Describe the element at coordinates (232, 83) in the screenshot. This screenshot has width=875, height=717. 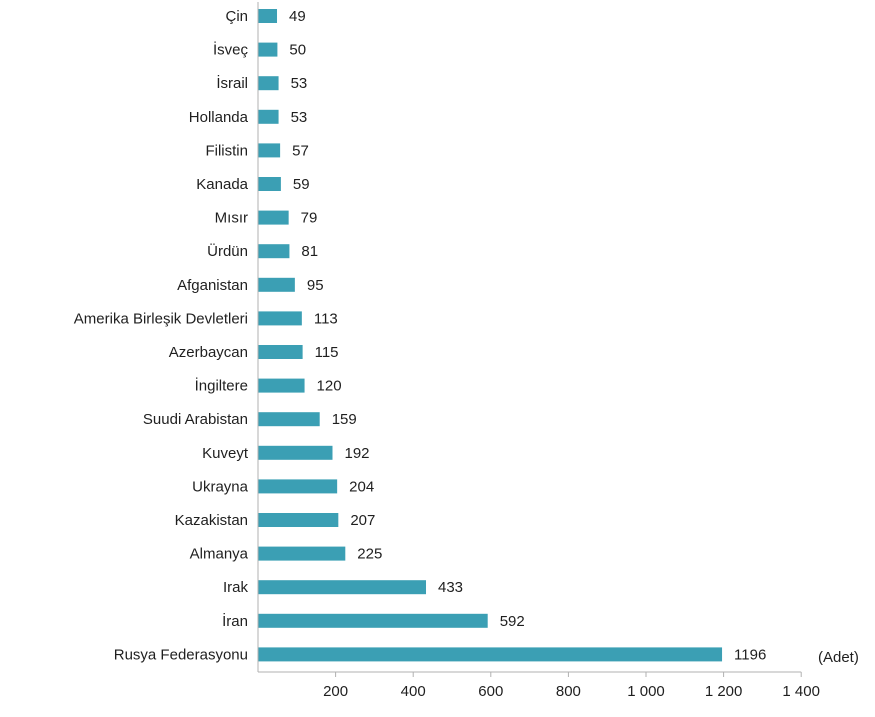
I see `category-label: İsrail` at that location.